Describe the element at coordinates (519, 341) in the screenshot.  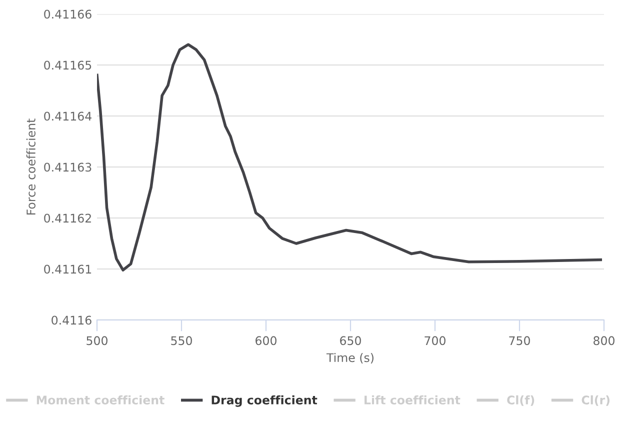
I see `x-tick-label: 750` at that location.